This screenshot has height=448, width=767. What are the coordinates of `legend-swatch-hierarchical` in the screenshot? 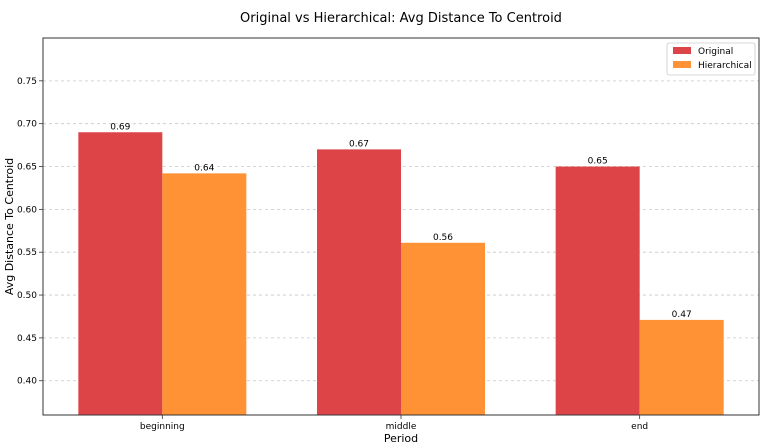 It's located at (682, 64).